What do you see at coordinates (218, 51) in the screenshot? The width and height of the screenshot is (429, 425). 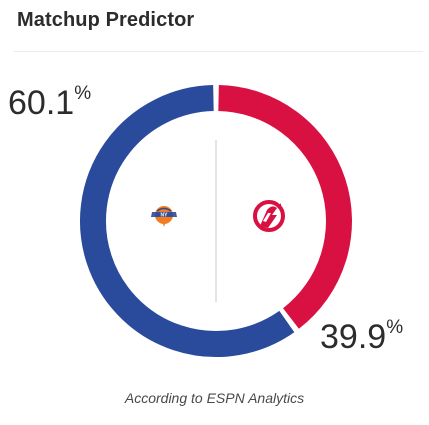 I see `title-divider` at bounding box center [218, 51].